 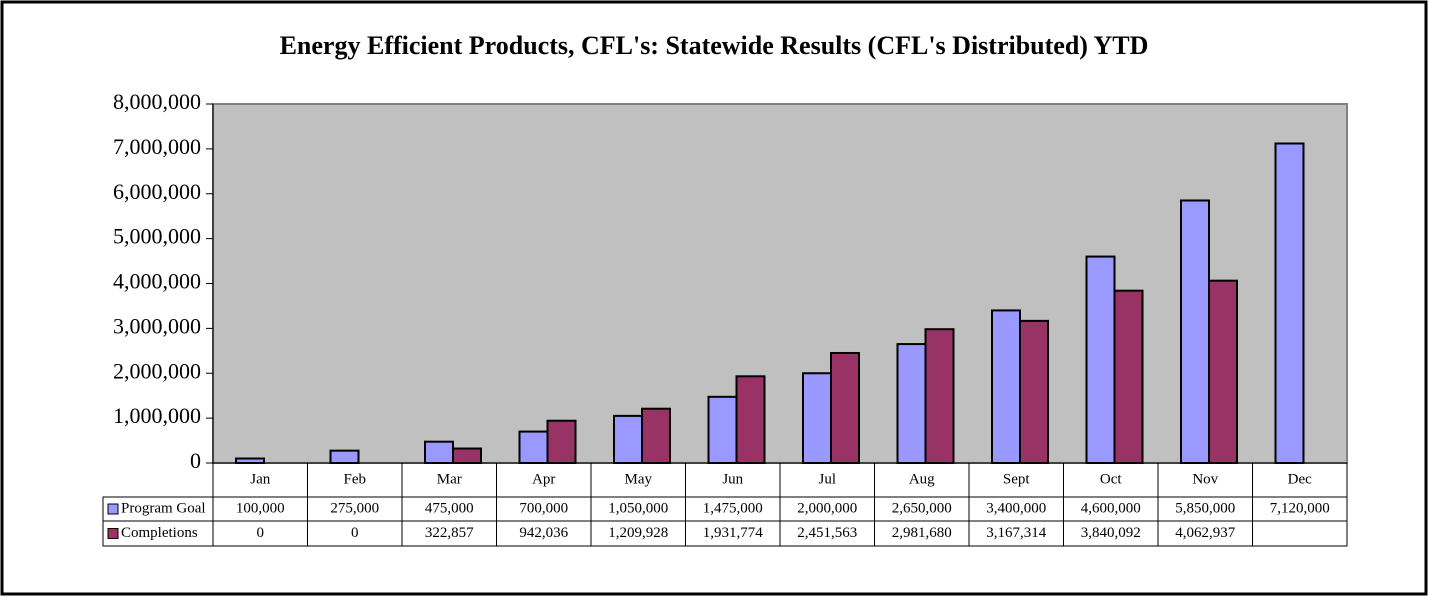 What do you see at coordinates (638, 533) in the screenshot?
I see `table-value: 1,209,928` at bounding box center [638, 533].